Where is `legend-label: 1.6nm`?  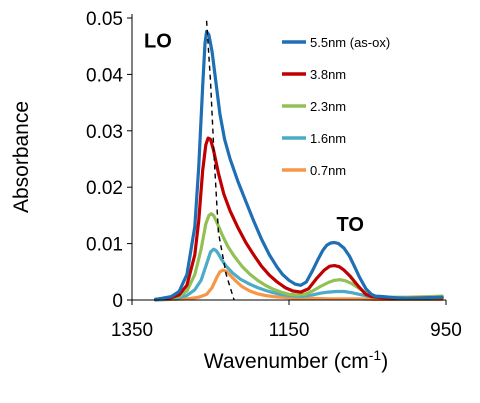
legend-label: 1.6nm is located at coordinates (328, 138).